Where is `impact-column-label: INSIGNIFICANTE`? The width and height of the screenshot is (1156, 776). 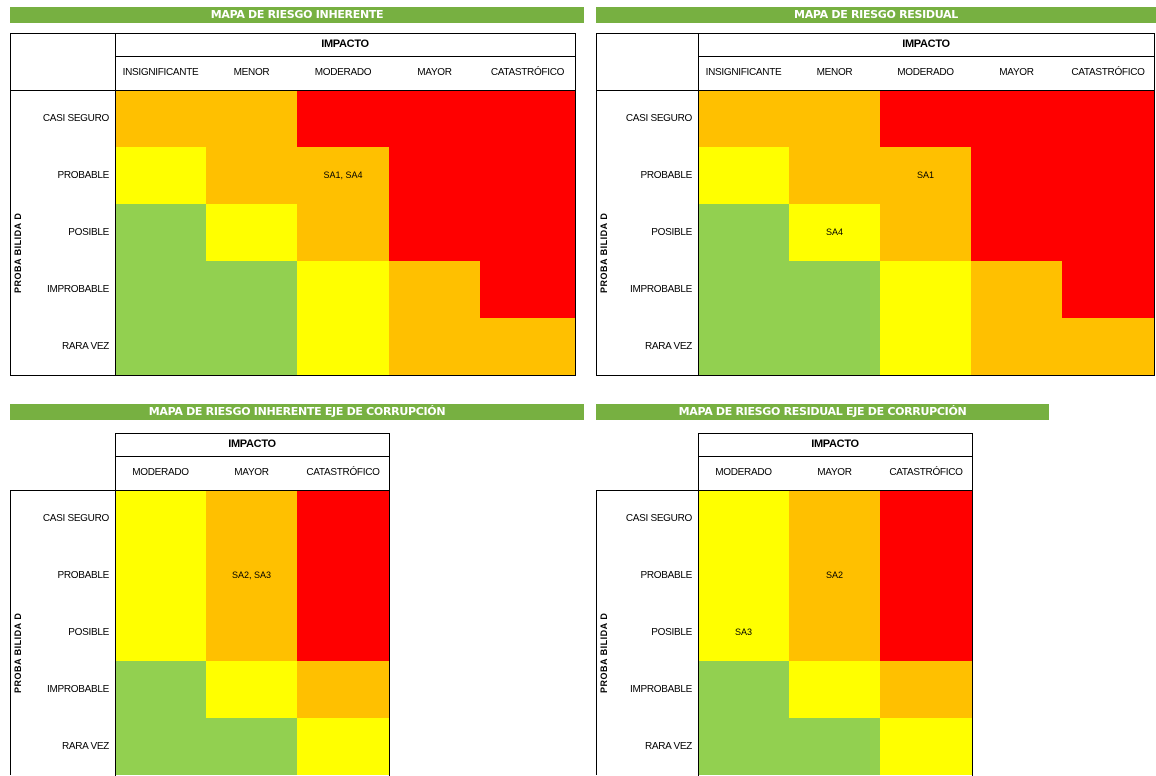
impact-column-label: INSIGNIFICANTE is located at coordinates (743, 72).